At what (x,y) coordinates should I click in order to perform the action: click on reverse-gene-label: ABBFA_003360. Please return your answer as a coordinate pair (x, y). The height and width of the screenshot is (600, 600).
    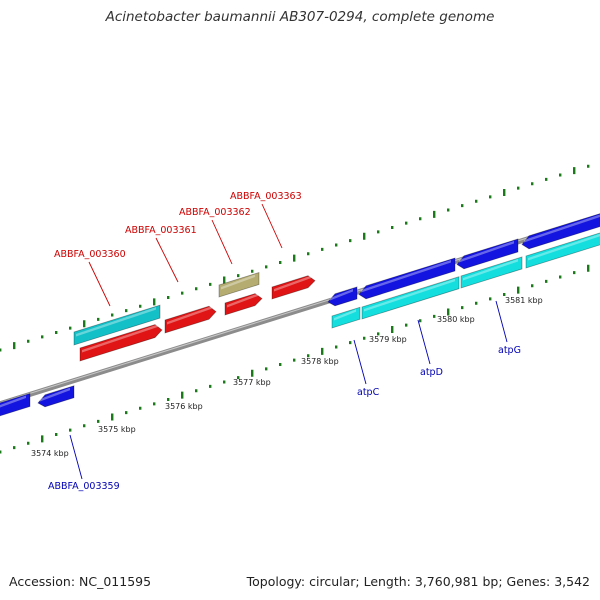
    Looking at the image, I should click on (90, 254).